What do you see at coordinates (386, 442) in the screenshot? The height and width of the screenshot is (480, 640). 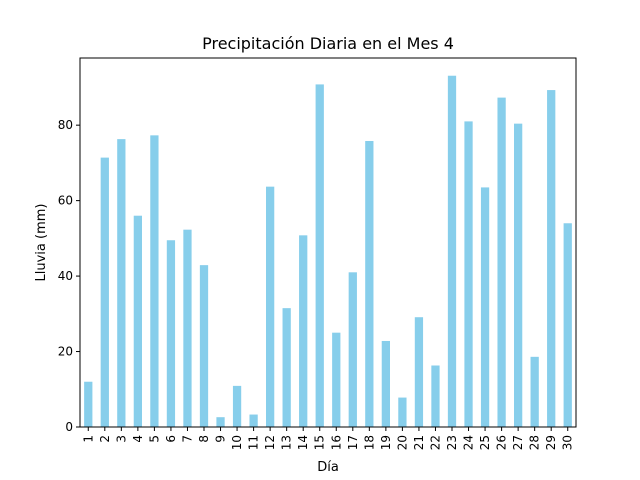 I see `x-tick-label: 19` at bounding box center [386, 442].